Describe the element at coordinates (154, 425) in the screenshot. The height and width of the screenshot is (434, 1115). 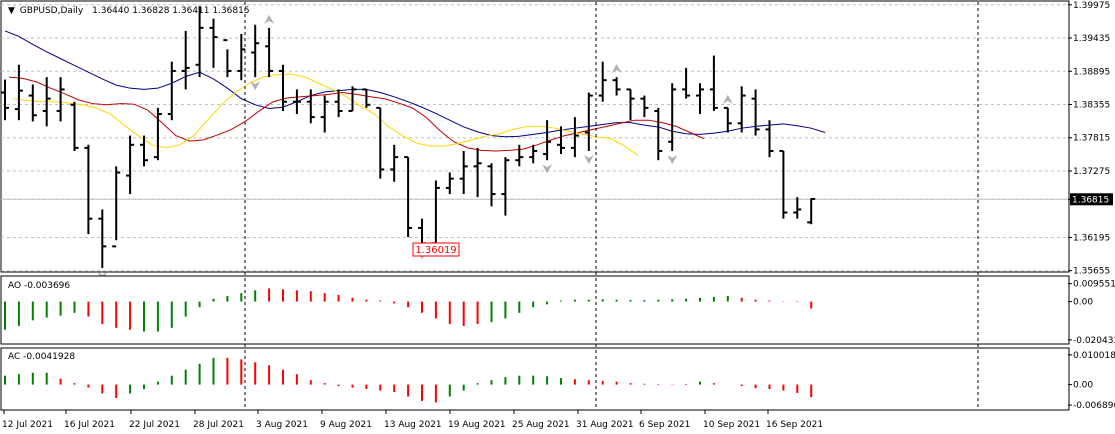
I see `time-axis-label: 22 Jul 2021` at that location.